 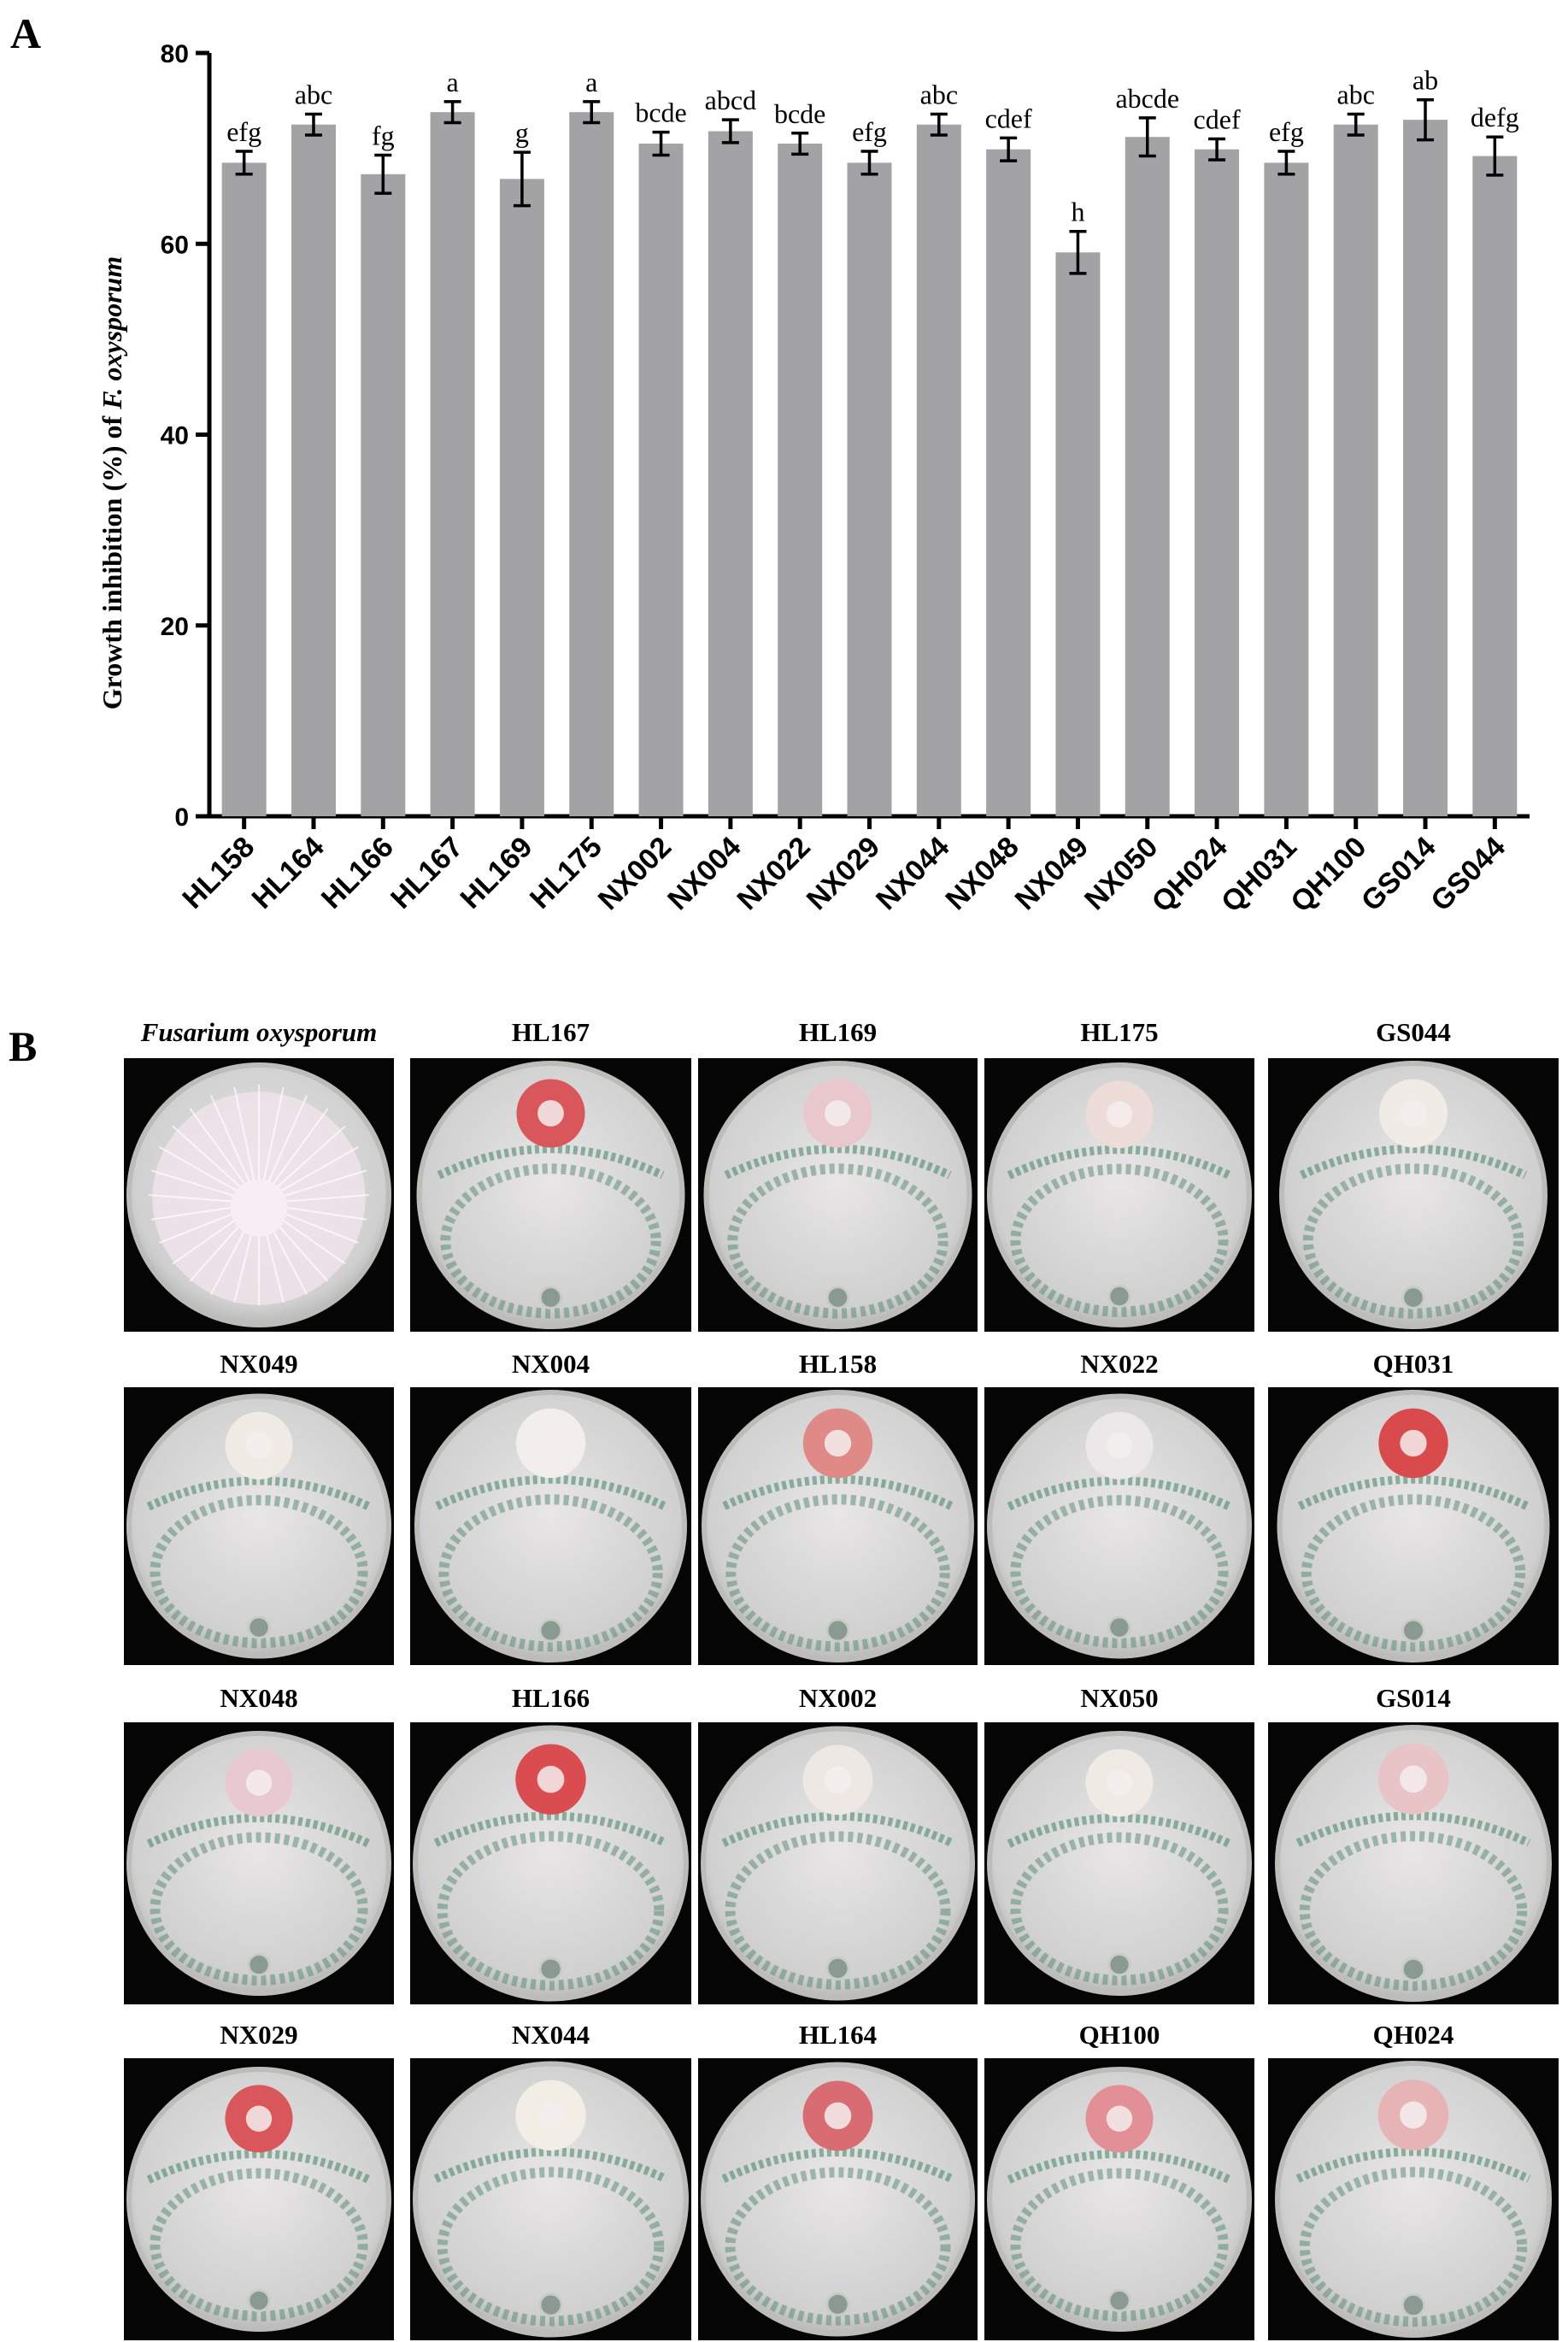 I want to click on y-axis-title-species: F. oxysporum, so click(x=112, y=333).